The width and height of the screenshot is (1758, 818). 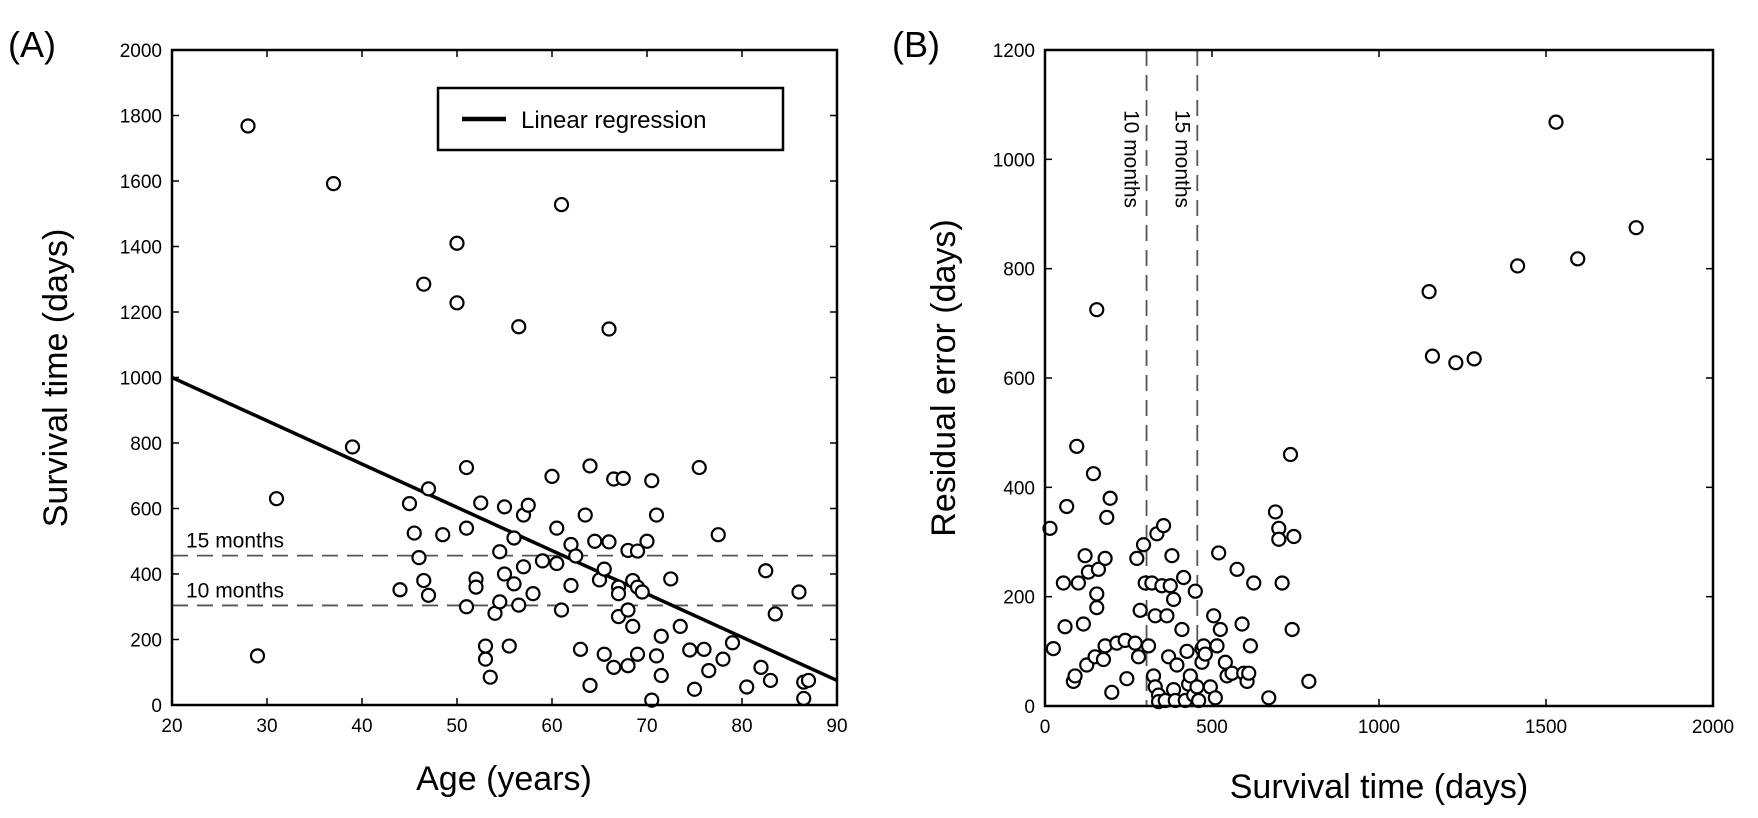 What do you see at coordinates (1713, 727) in the screenshot?
I see `x-tick-label: 2000` at bounding box center [1713, 727].